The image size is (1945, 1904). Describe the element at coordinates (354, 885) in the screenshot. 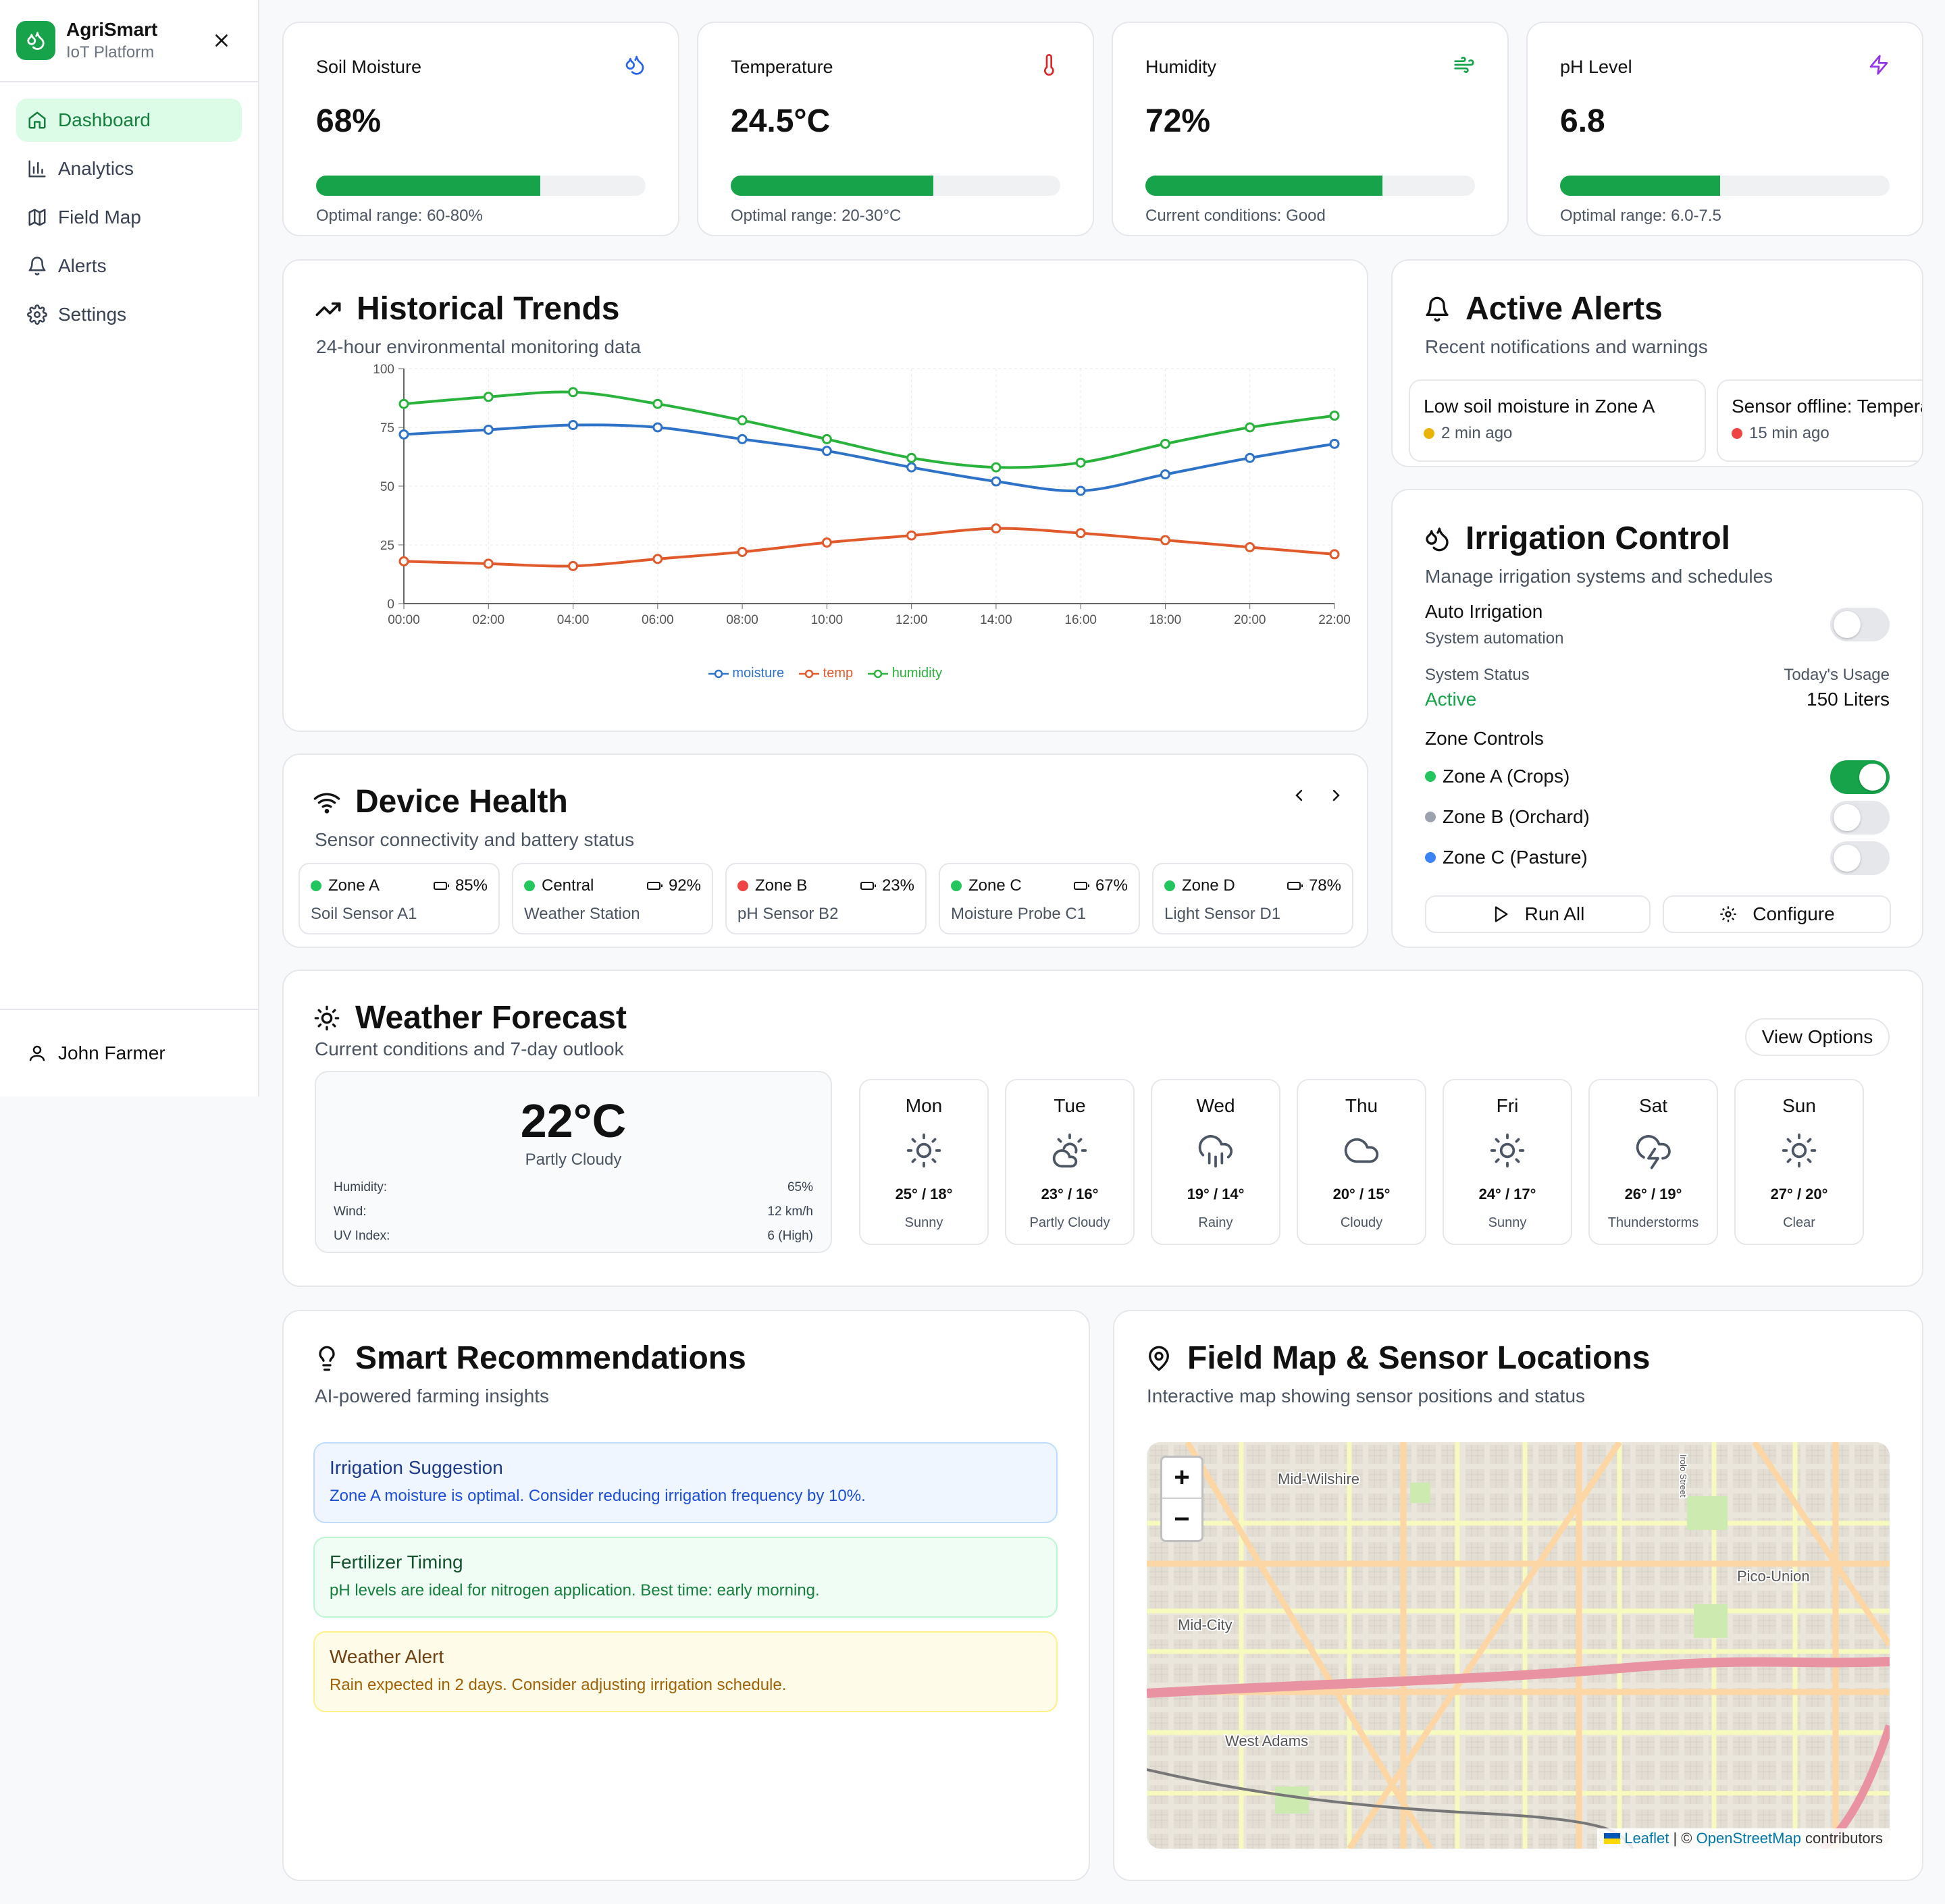

I see `device-zone: Zone A` at that location.